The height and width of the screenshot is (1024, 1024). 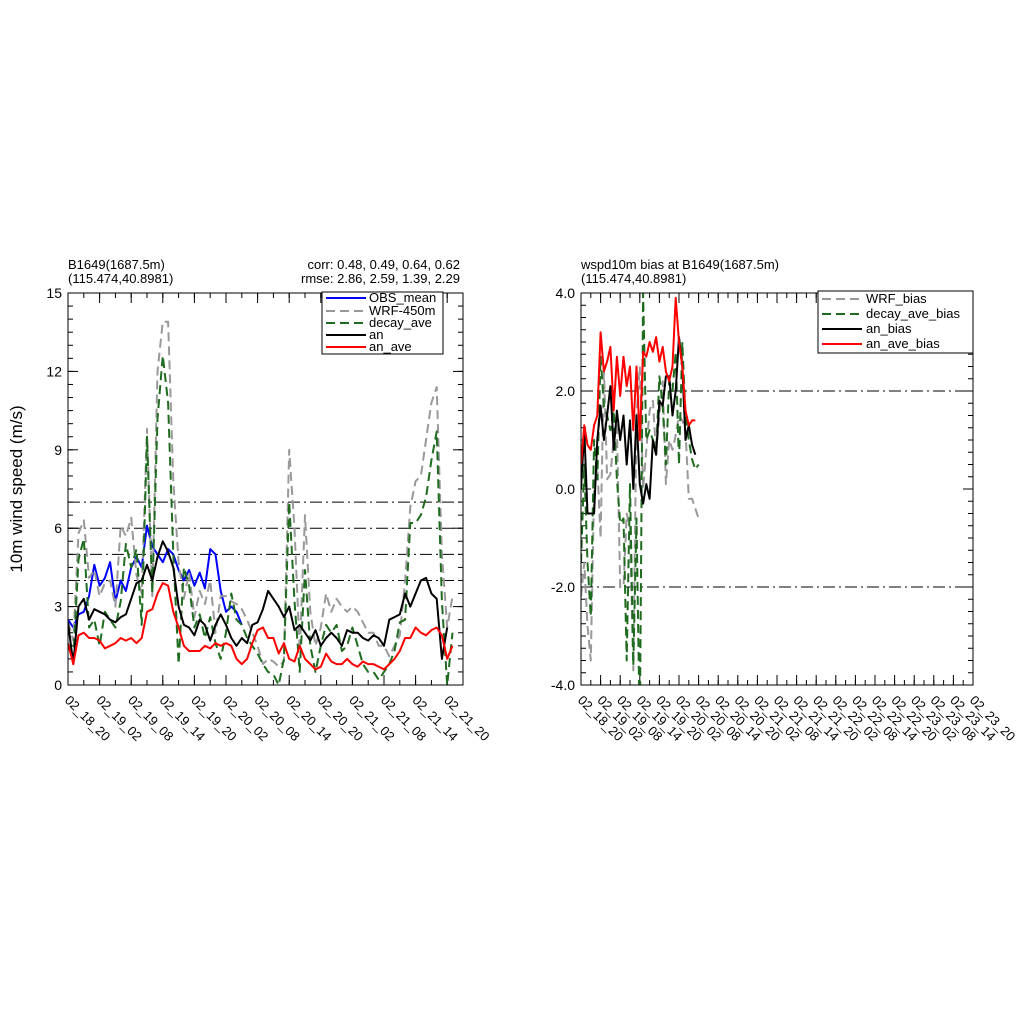 I want to click on bias-legend-box, so click(x=895, y=322).